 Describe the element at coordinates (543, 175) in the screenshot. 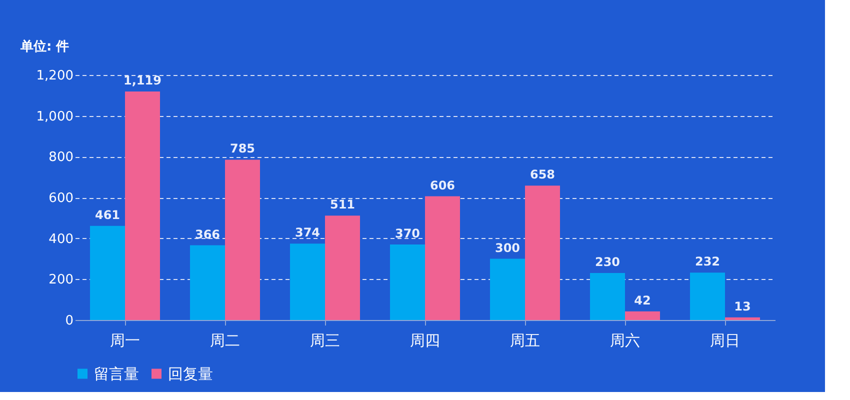

I see `data-label: 658` at that location.